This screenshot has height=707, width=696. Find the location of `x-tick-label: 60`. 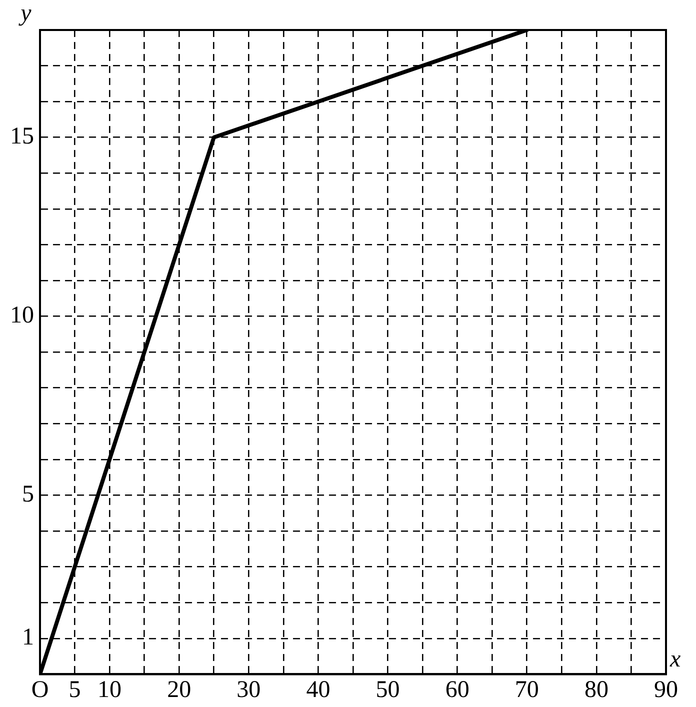

x-tick-label: 60 is located at coordinates (457, 689).